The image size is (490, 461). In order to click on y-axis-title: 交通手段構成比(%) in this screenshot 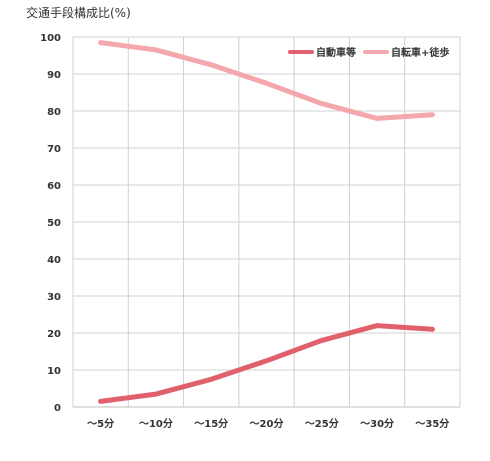, I will do `click(78, 13)`.